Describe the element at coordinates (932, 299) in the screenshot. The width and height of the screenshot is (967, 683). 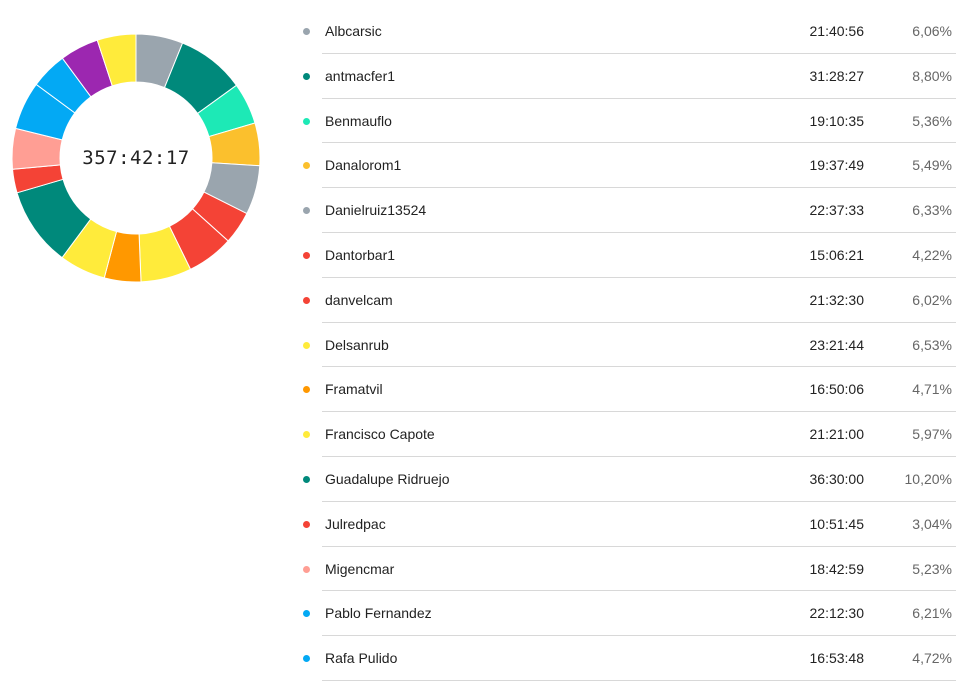
I see `legend-percent: 6,02%` at that location.